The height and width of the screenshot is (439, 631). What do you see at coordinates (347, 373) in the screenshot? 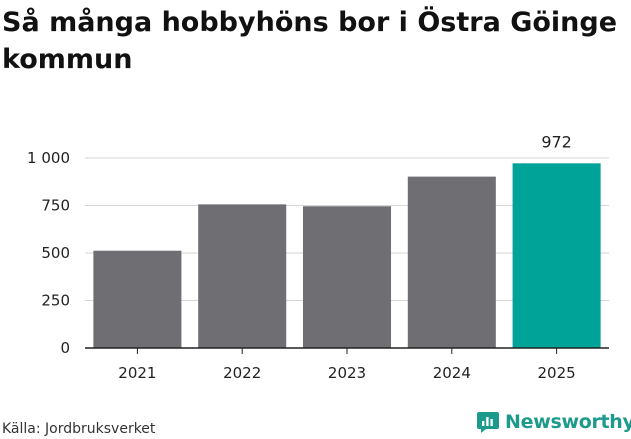
I see `x-tick-label: 2023` at bounding box center [347, 373].